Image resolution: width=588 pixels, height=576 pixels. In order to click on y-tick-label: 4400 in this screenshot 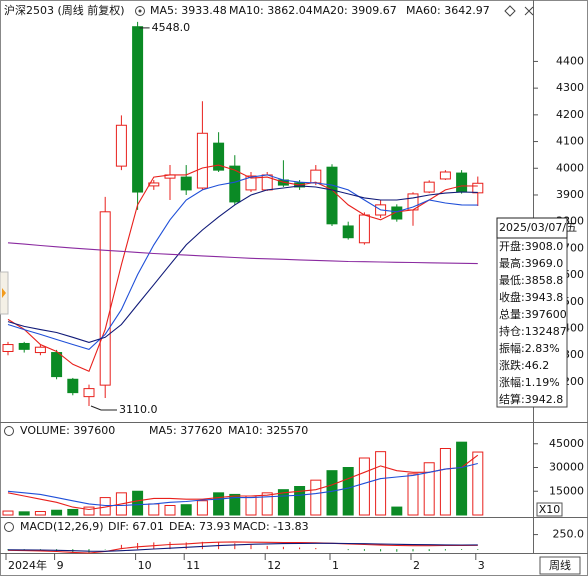, I will do `click(570, 60)`.